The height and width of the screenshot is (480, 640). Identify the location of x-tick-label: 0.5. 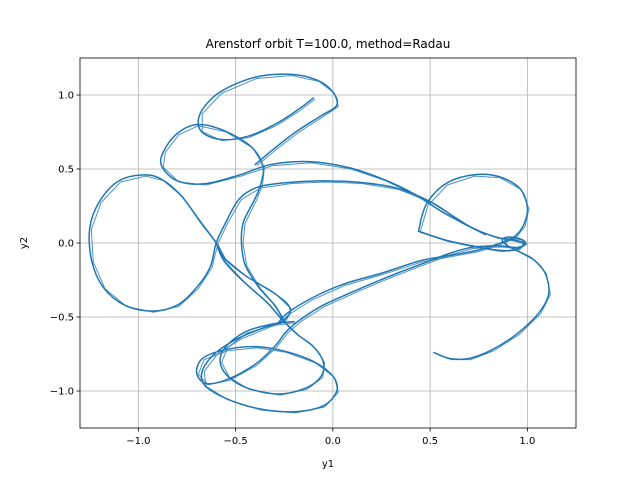
(430, 441).